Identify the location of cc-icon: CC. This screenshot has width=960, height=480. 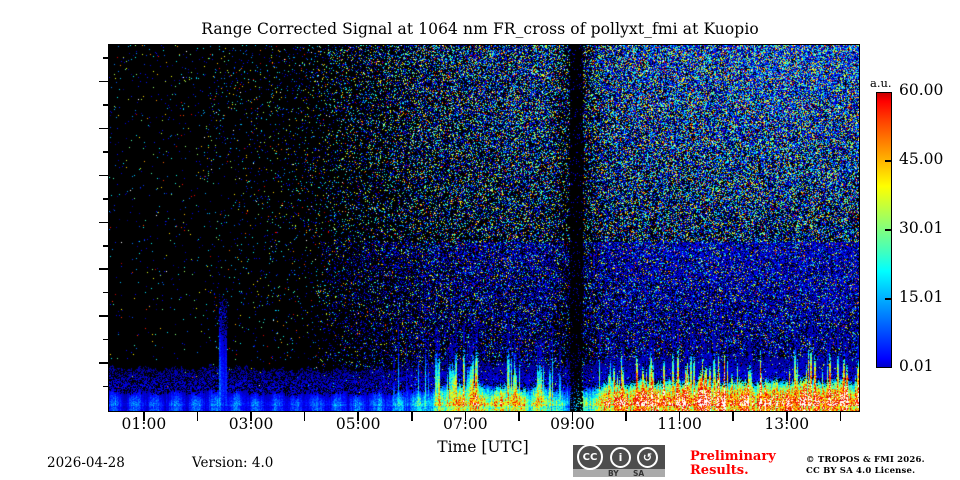
(590, 457).